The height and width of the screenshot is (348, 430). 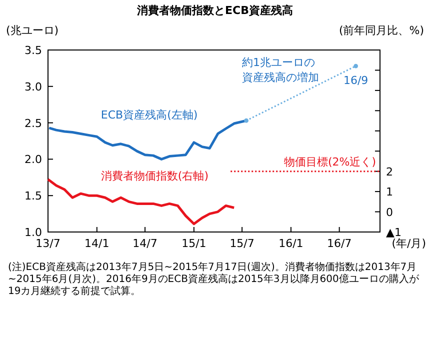 What do you see at coordinates (194, 243) in the screenshot?
I see `x-tick-label: 15/1` at bounding box center [194, 243].